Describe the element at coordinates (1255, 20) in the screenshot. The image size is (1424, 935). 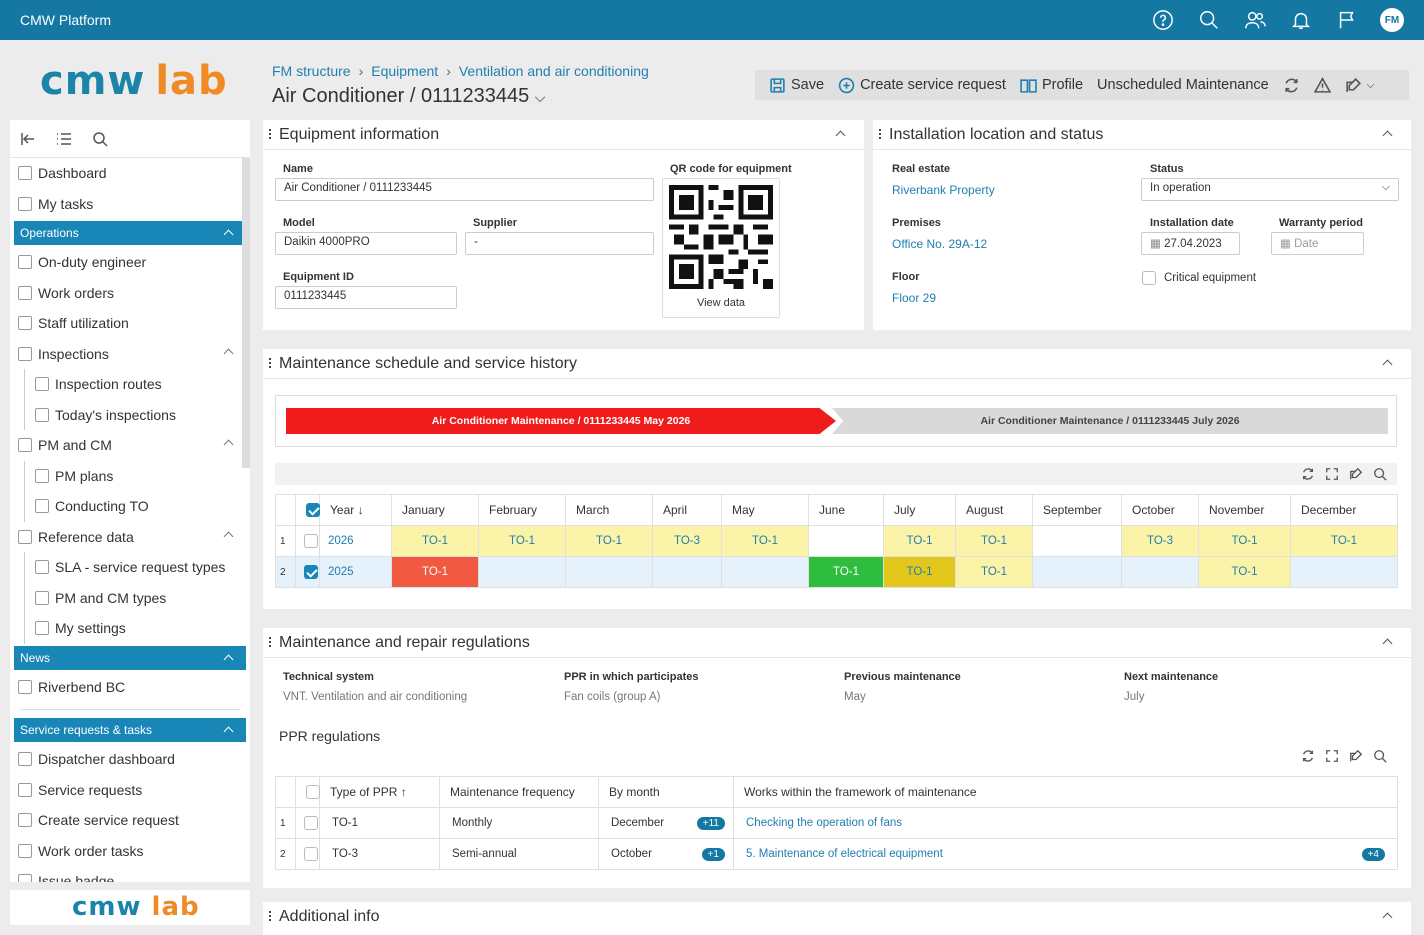
I see `users-icon` at that location.